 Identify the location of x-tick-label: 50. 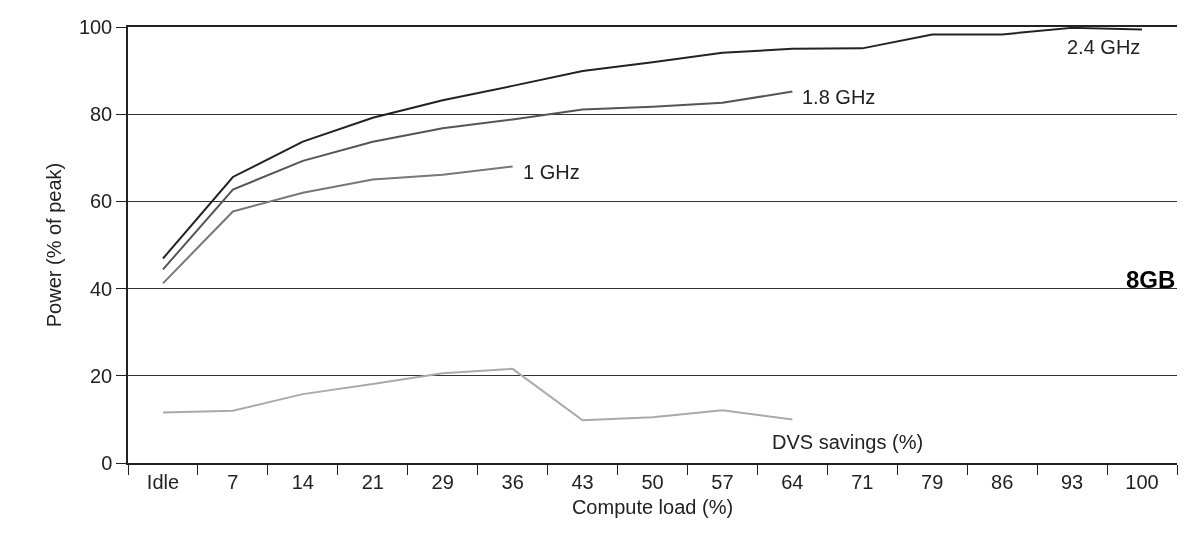
(652, 481).